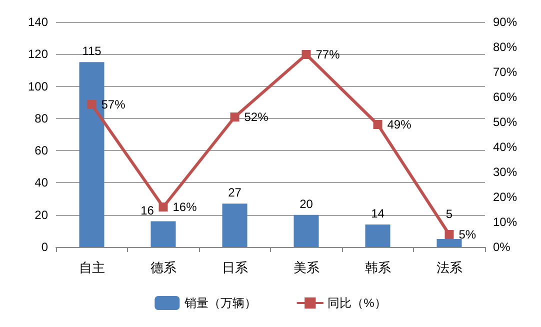 Image resolution: width=541 pixels, height=327 pixels. Describe the element at coordinates (38, 86) in the screenshot. I see `y-tick-label: 100` at that location.